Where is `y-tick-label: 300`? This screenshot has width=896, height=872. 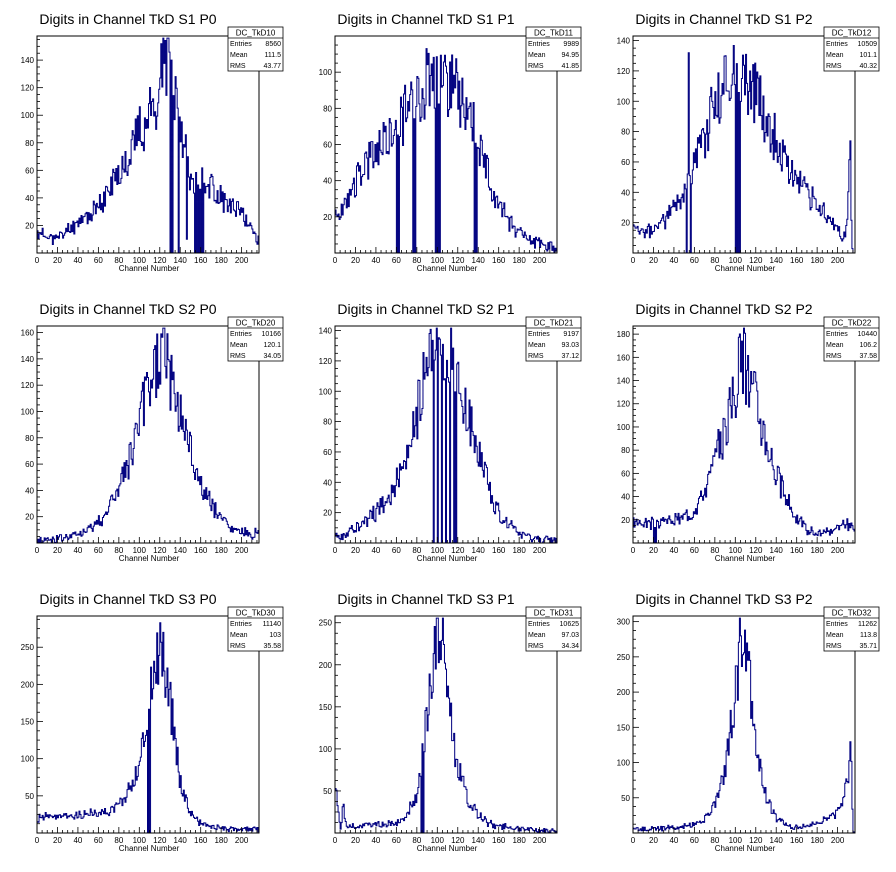 y-tick-label: 300 is located at coordinates (624, 622).